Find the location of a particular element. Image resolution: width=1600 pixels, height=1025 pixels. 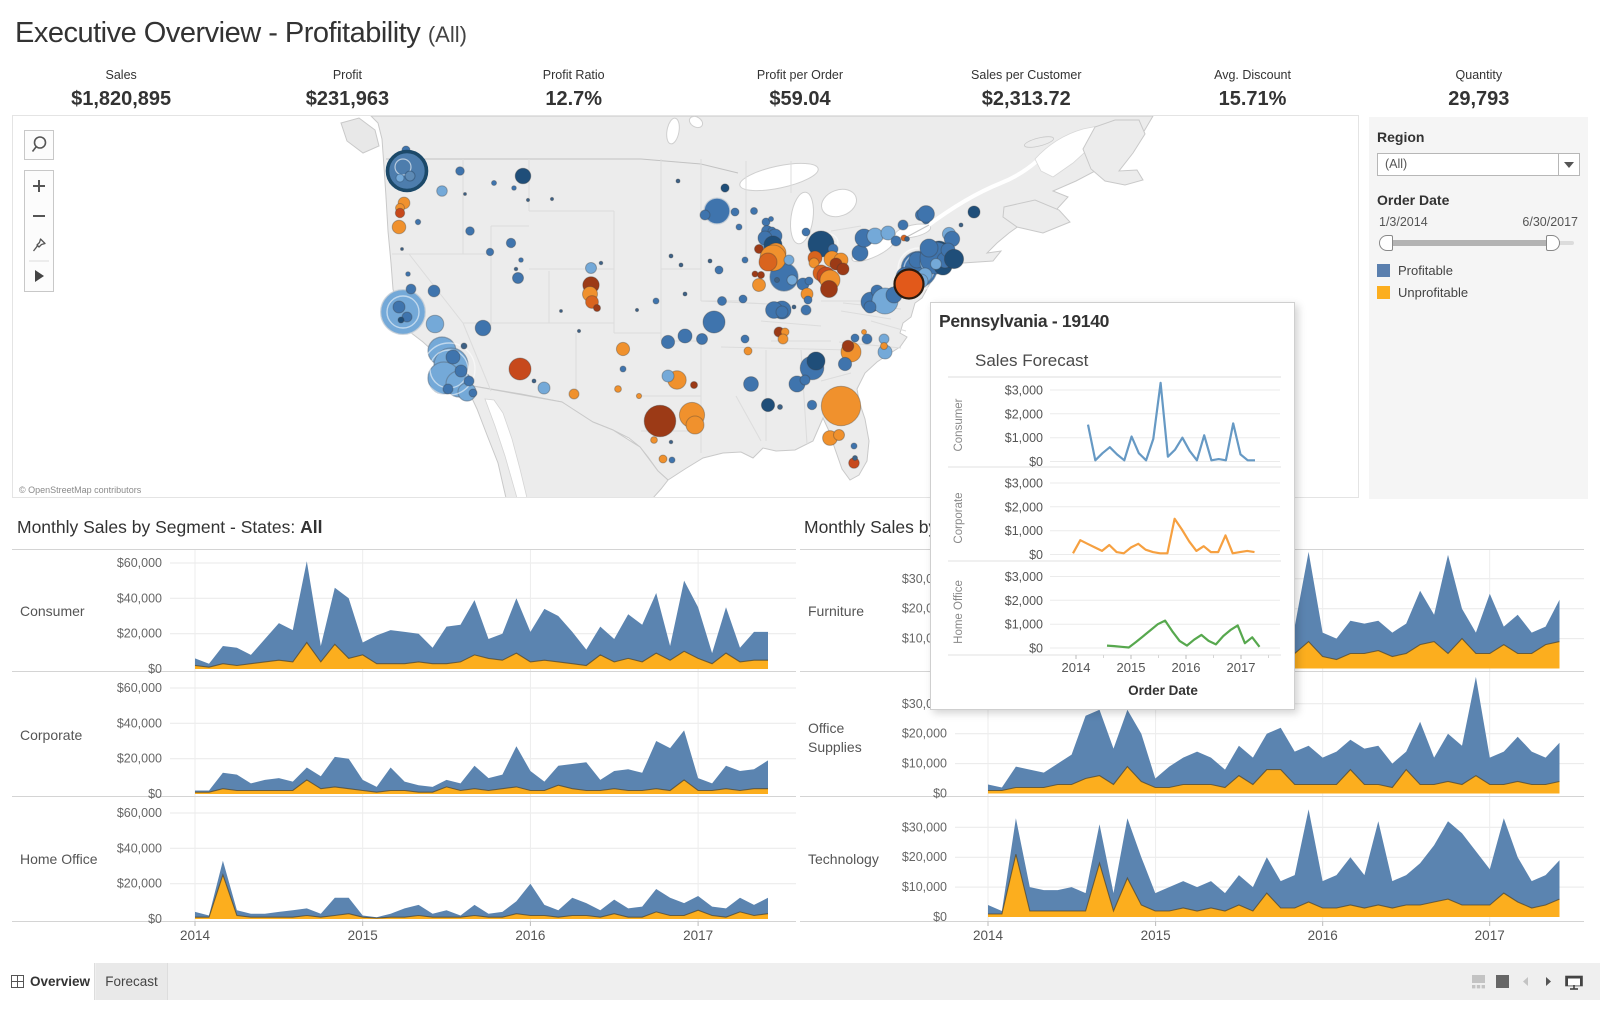

svg-text: Sales Forecast is located at coordinates (1032, 360).